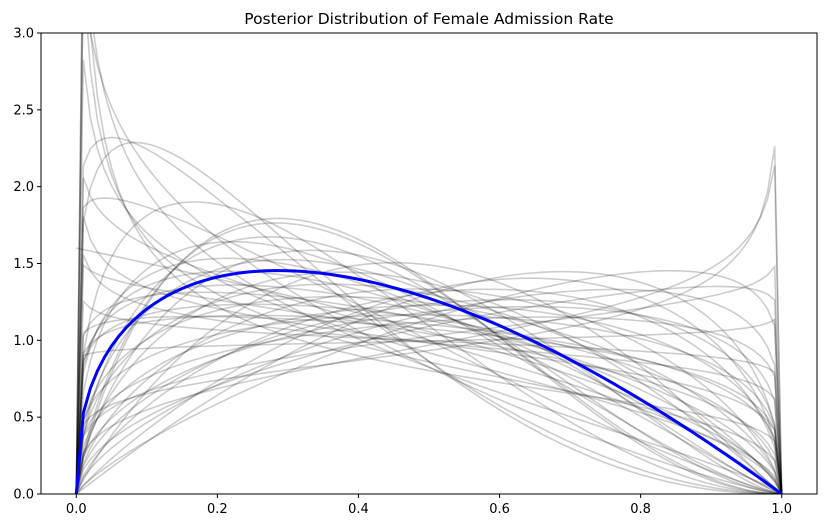  I want to click on y-axis: 0.0 0.5 1.0 1.5 2.0 2.5 3.0, so click(27, 265).